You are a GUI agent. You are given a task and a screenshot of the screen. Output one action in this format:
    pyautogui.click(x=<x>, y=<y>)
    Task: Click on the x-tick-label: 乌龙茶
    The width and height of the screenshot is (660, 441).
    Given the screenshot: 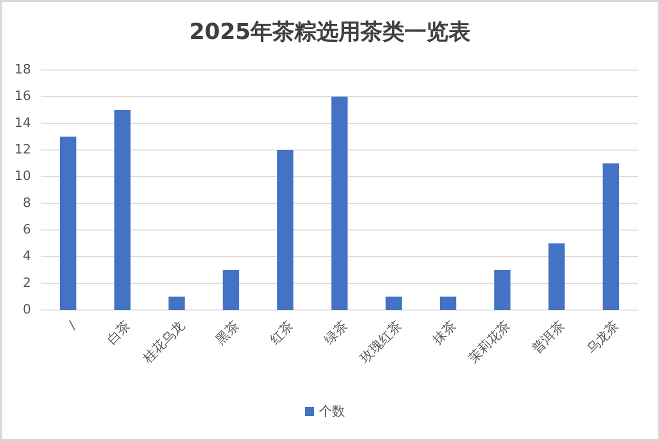 What is the action you would take?
    pyautogui.click(x=603, y=337)
    